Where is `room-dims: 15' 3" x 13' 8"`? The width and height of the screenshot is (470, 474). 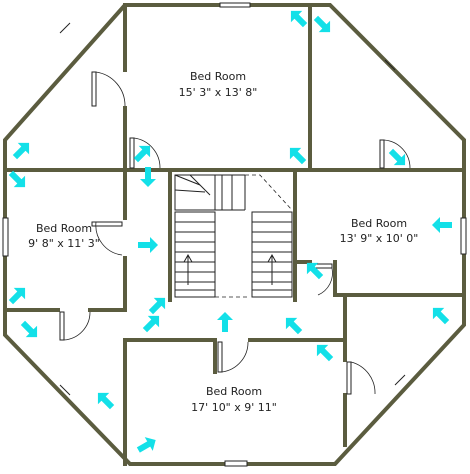
room-dims: 15' 3" x 13' 8" is located at coordinates (218, 92).